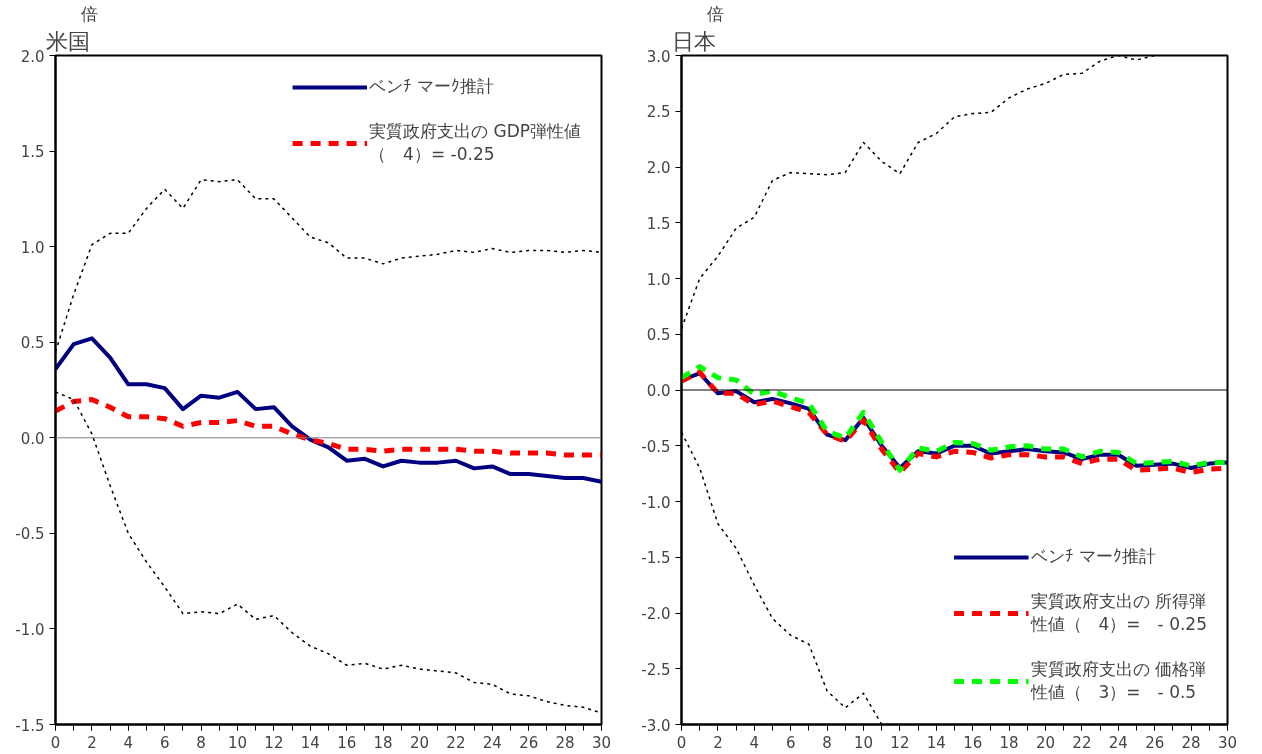 Image resolution: width=1262 pixels, height=754 pixels. Describe the element at coordinates (656, 614) in the screenshot. I see `y-tick-label: -2.0` at that location.